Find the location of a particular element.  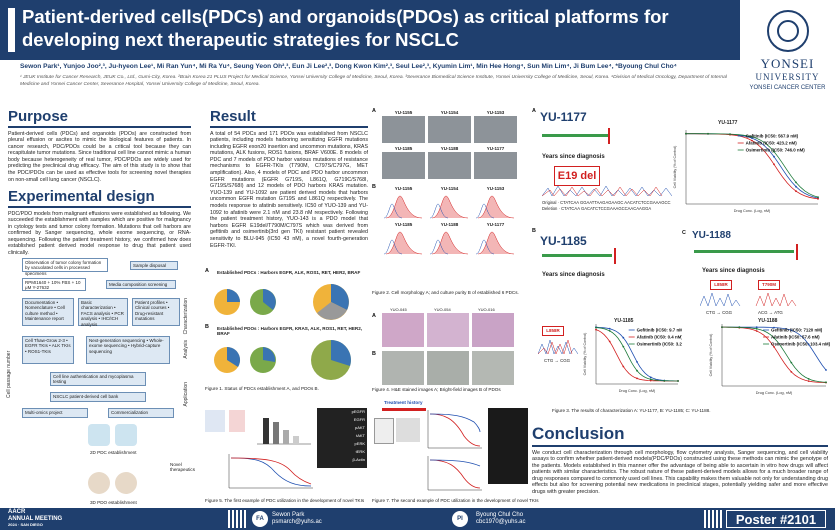

pi-badge: PI is located at coordinates (460, 519).